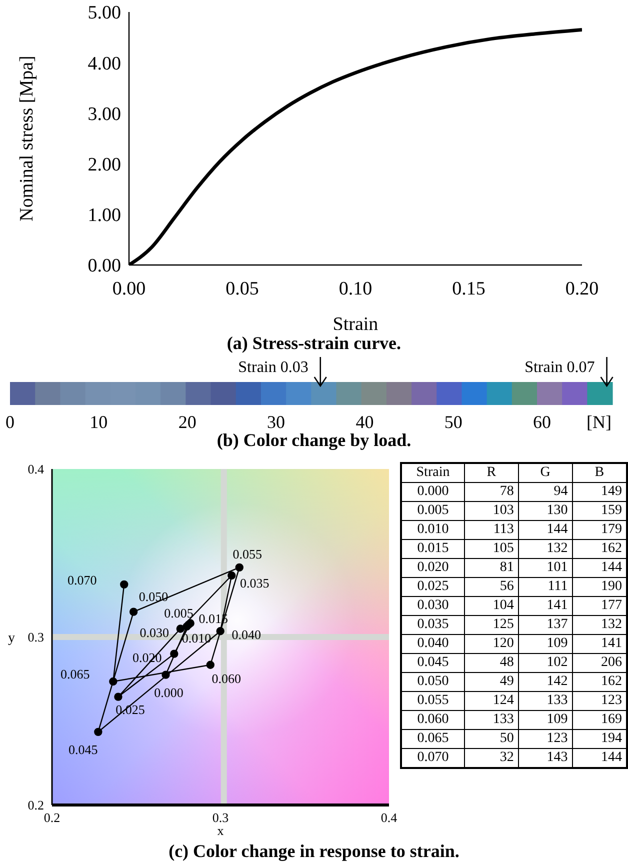 The width and height of the screenshot is (628, 867). I want to click on data-label: 120, so click(491, 644).